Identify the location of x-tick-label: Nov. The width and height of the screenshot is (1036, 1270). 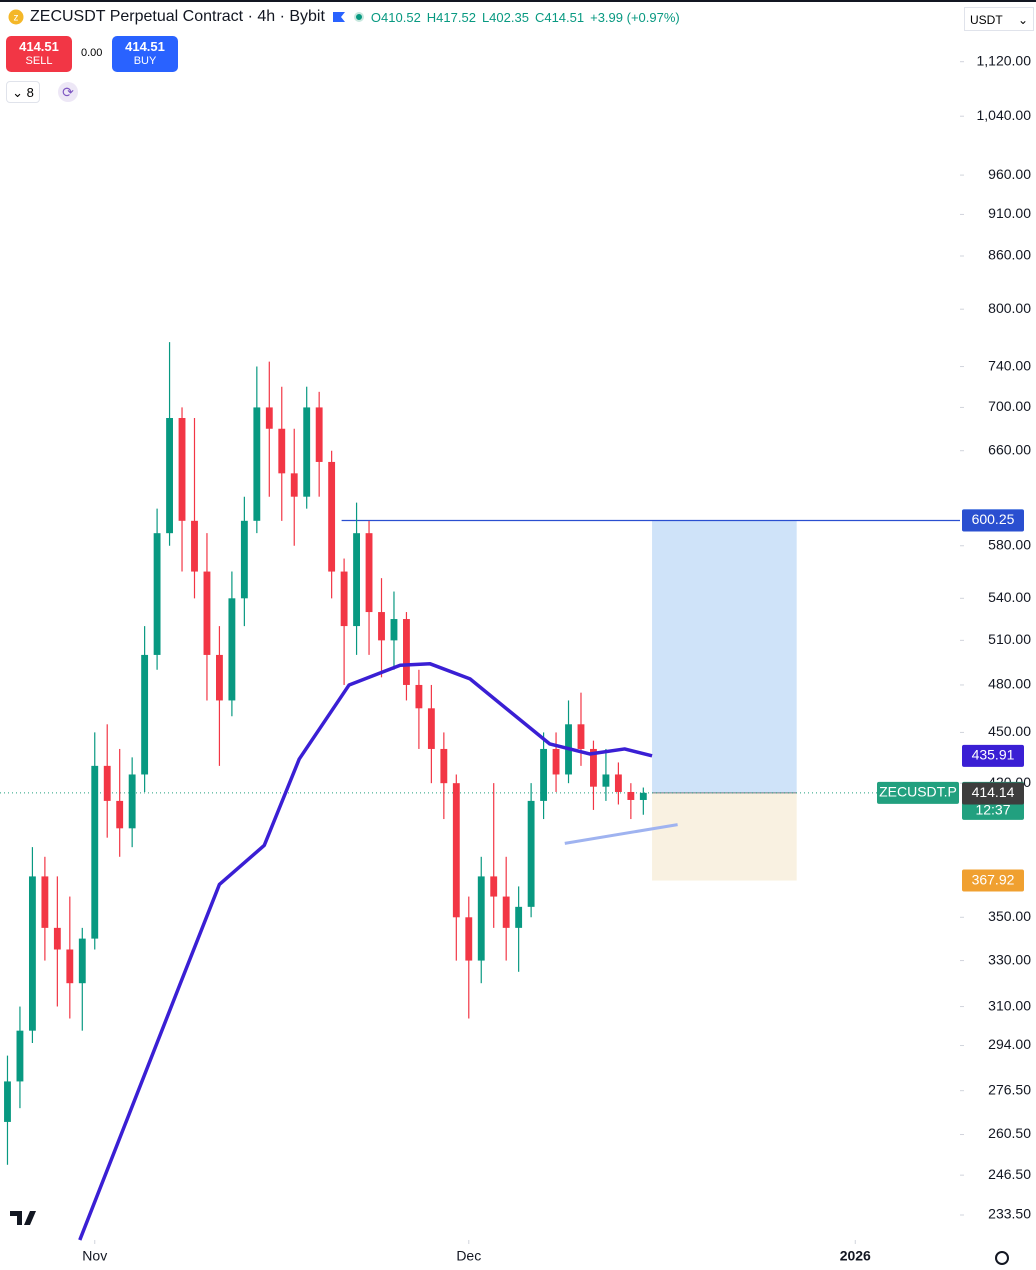
(94, 1256).